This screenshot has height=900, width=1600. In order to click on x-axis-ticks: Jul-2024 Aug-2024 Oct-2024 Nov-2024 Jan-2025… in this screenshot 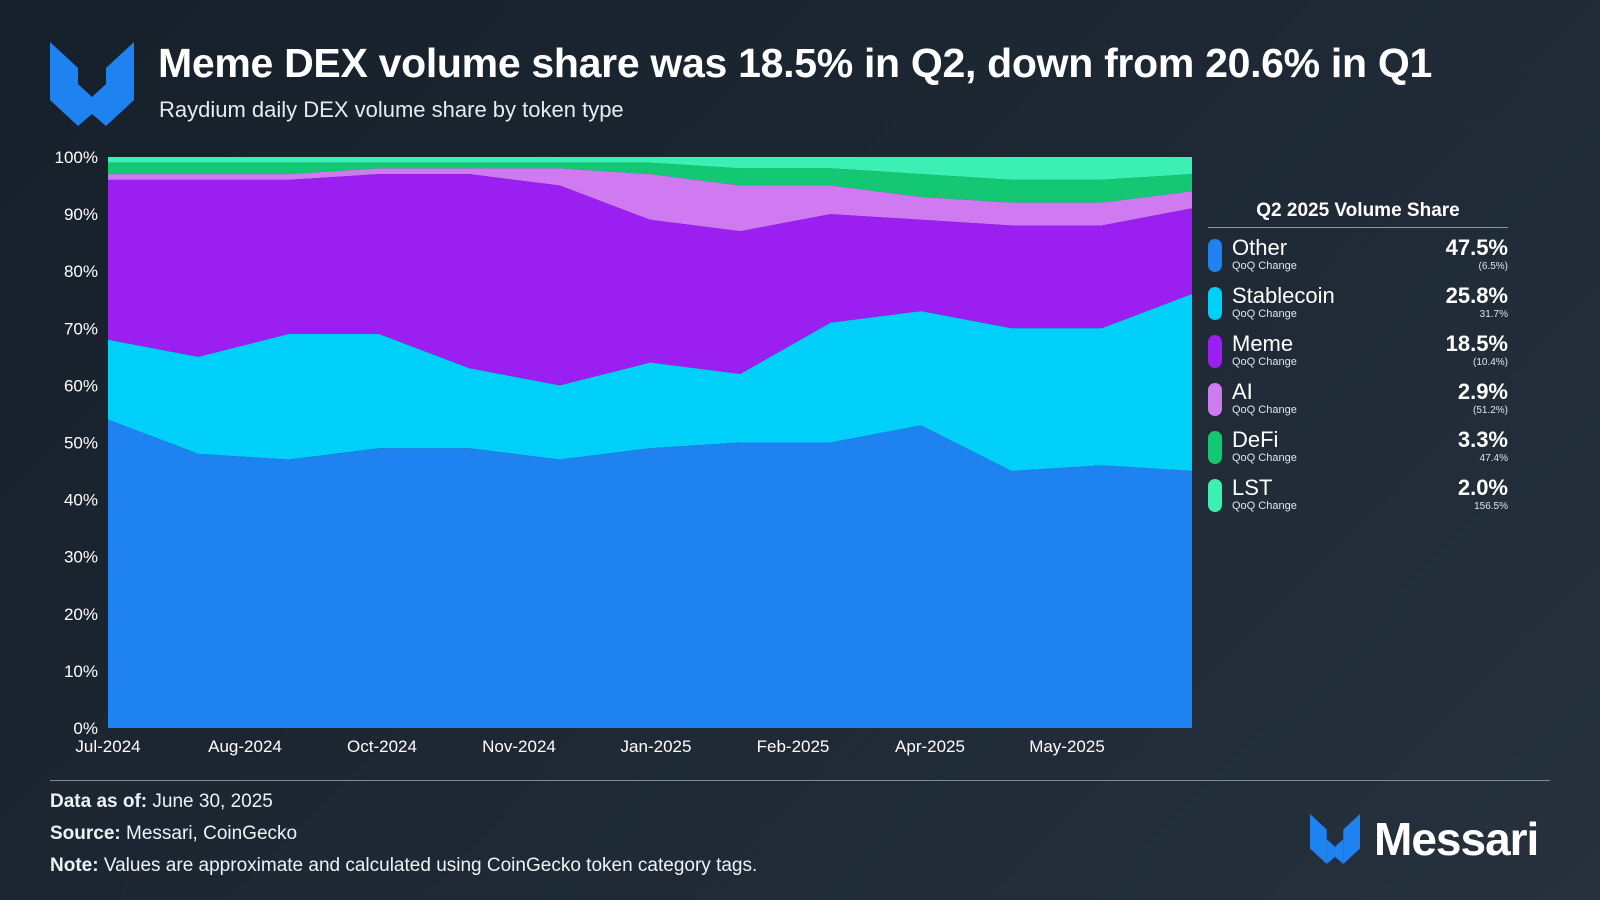, I will do `click(589, 746)`.